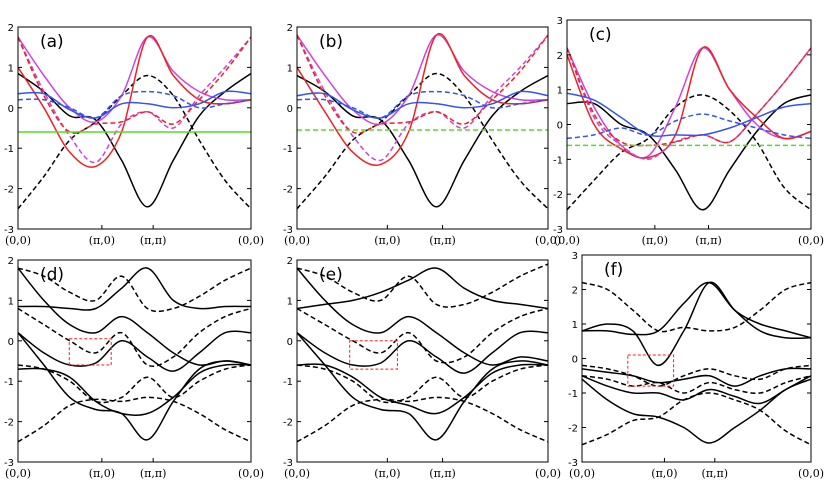 This screenshot has width=830, height=492. I want to click on axes-frame-b, so click(422, 128).